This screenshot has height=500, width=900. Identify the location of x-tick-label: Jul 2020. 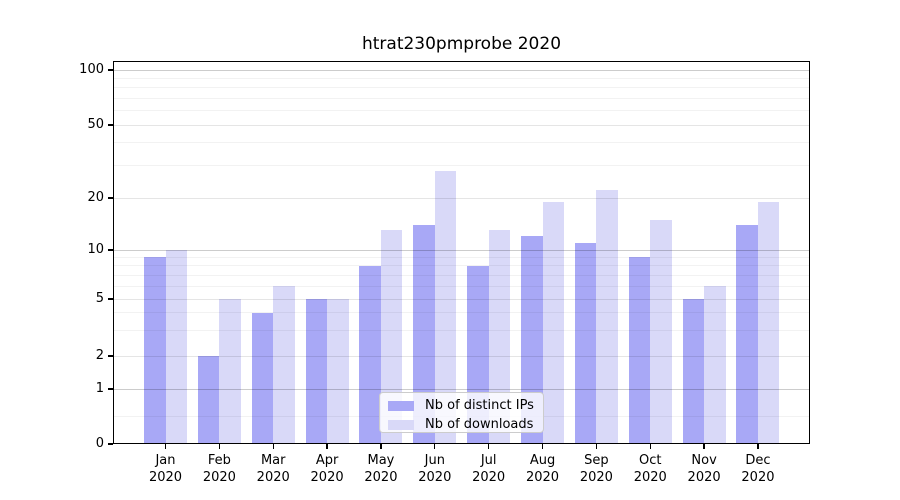
(489, 469).